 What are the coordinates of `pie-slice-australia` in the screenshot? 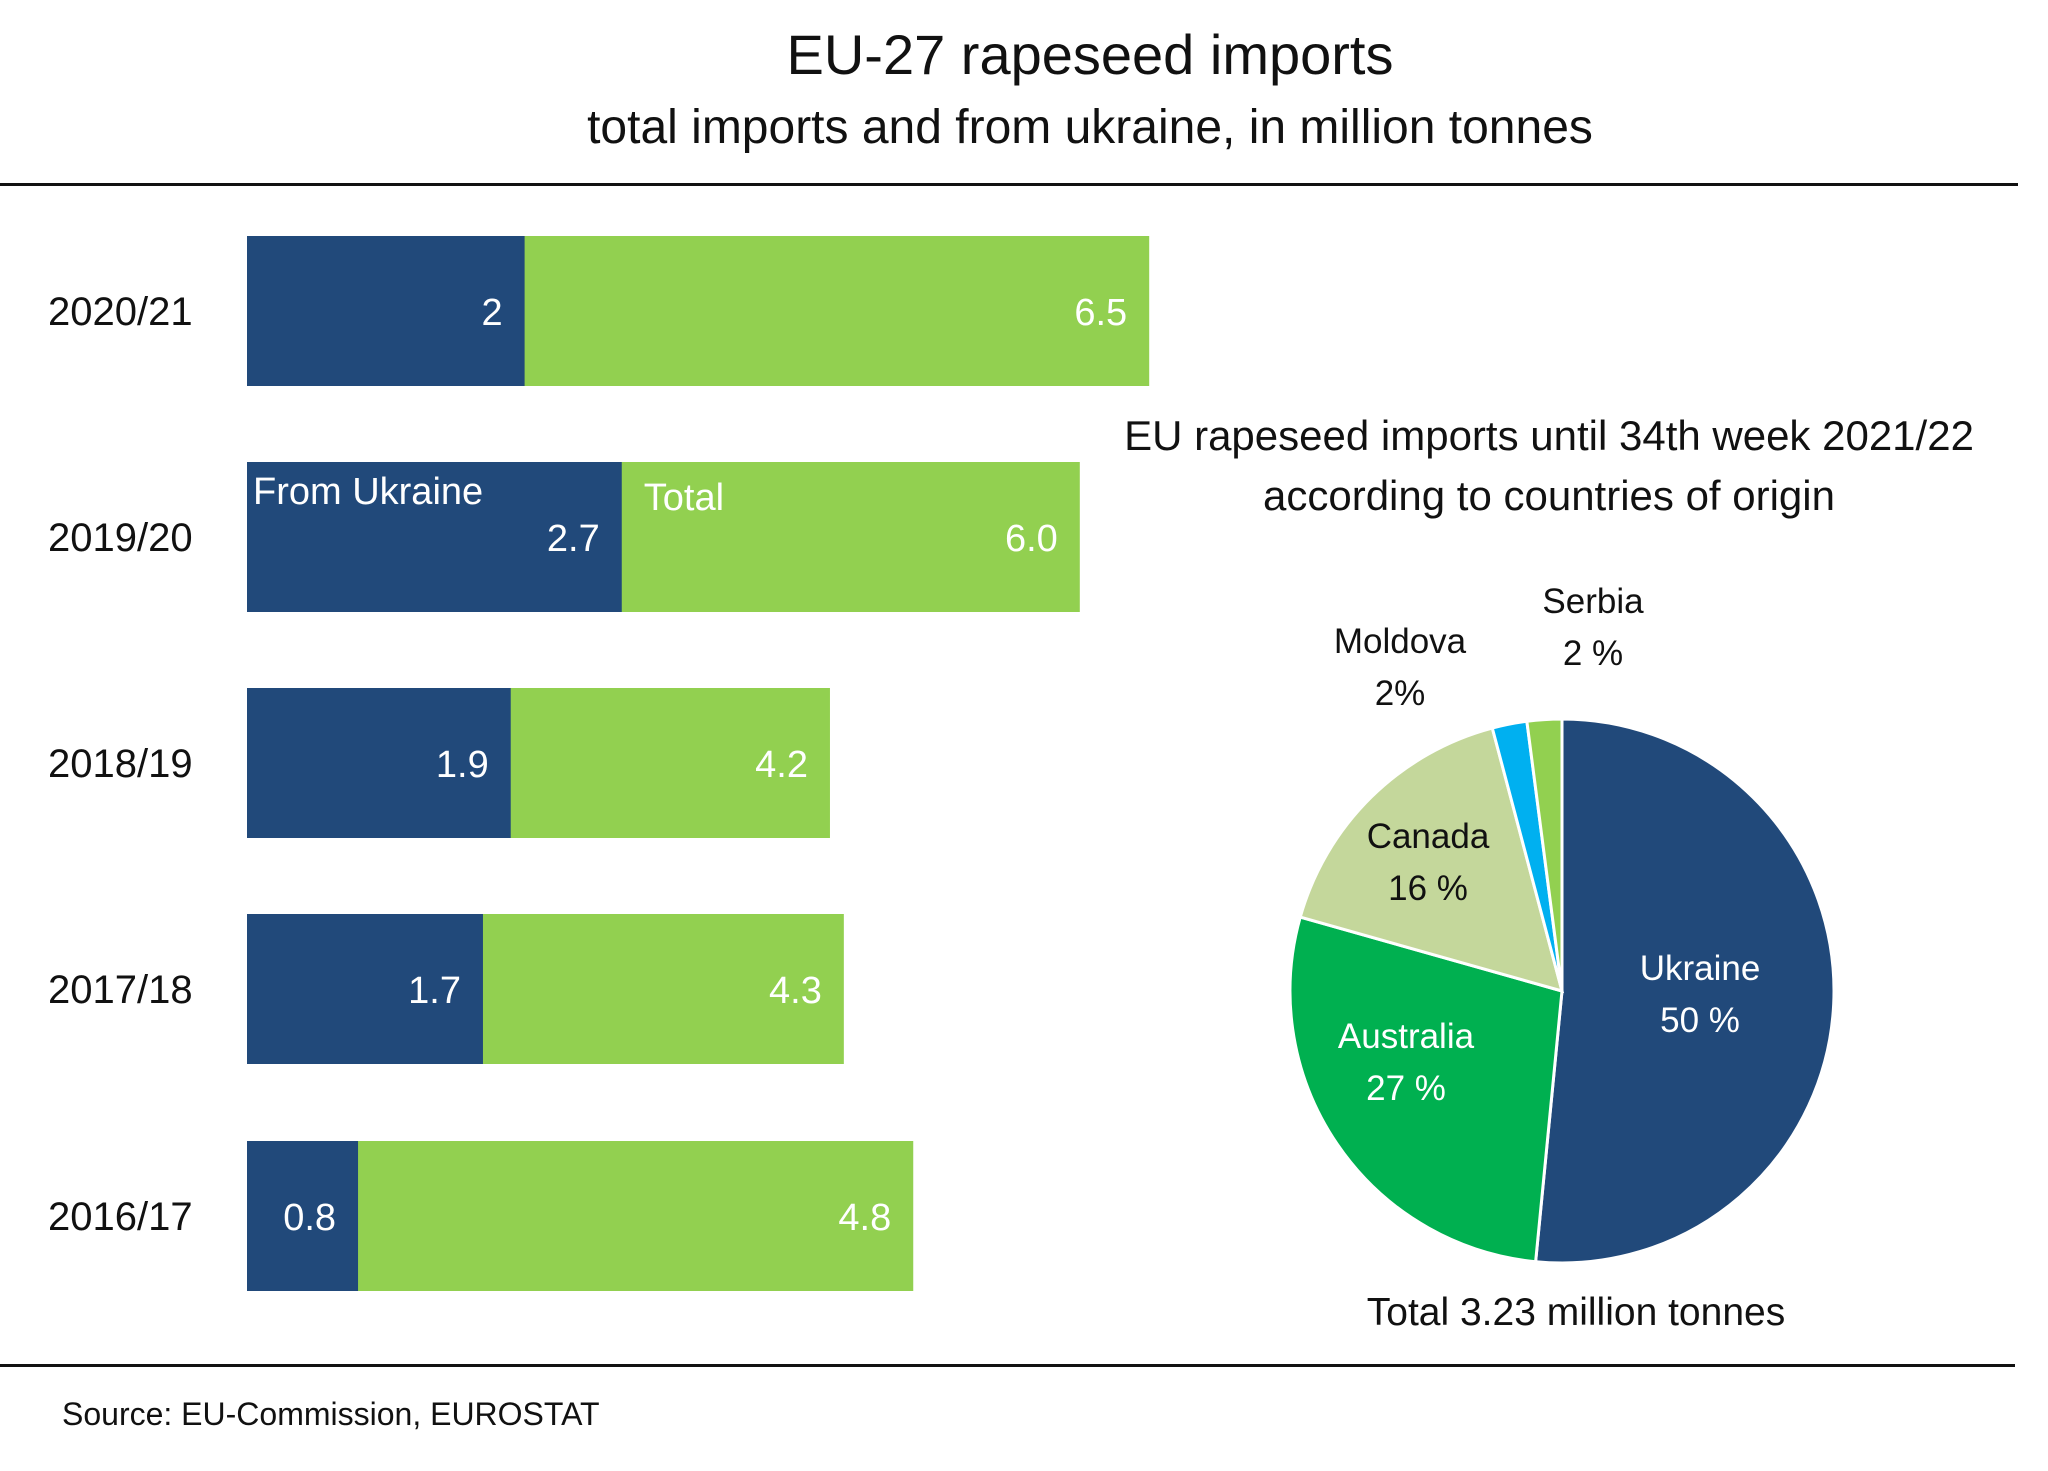 It's located at (1426, 1089).